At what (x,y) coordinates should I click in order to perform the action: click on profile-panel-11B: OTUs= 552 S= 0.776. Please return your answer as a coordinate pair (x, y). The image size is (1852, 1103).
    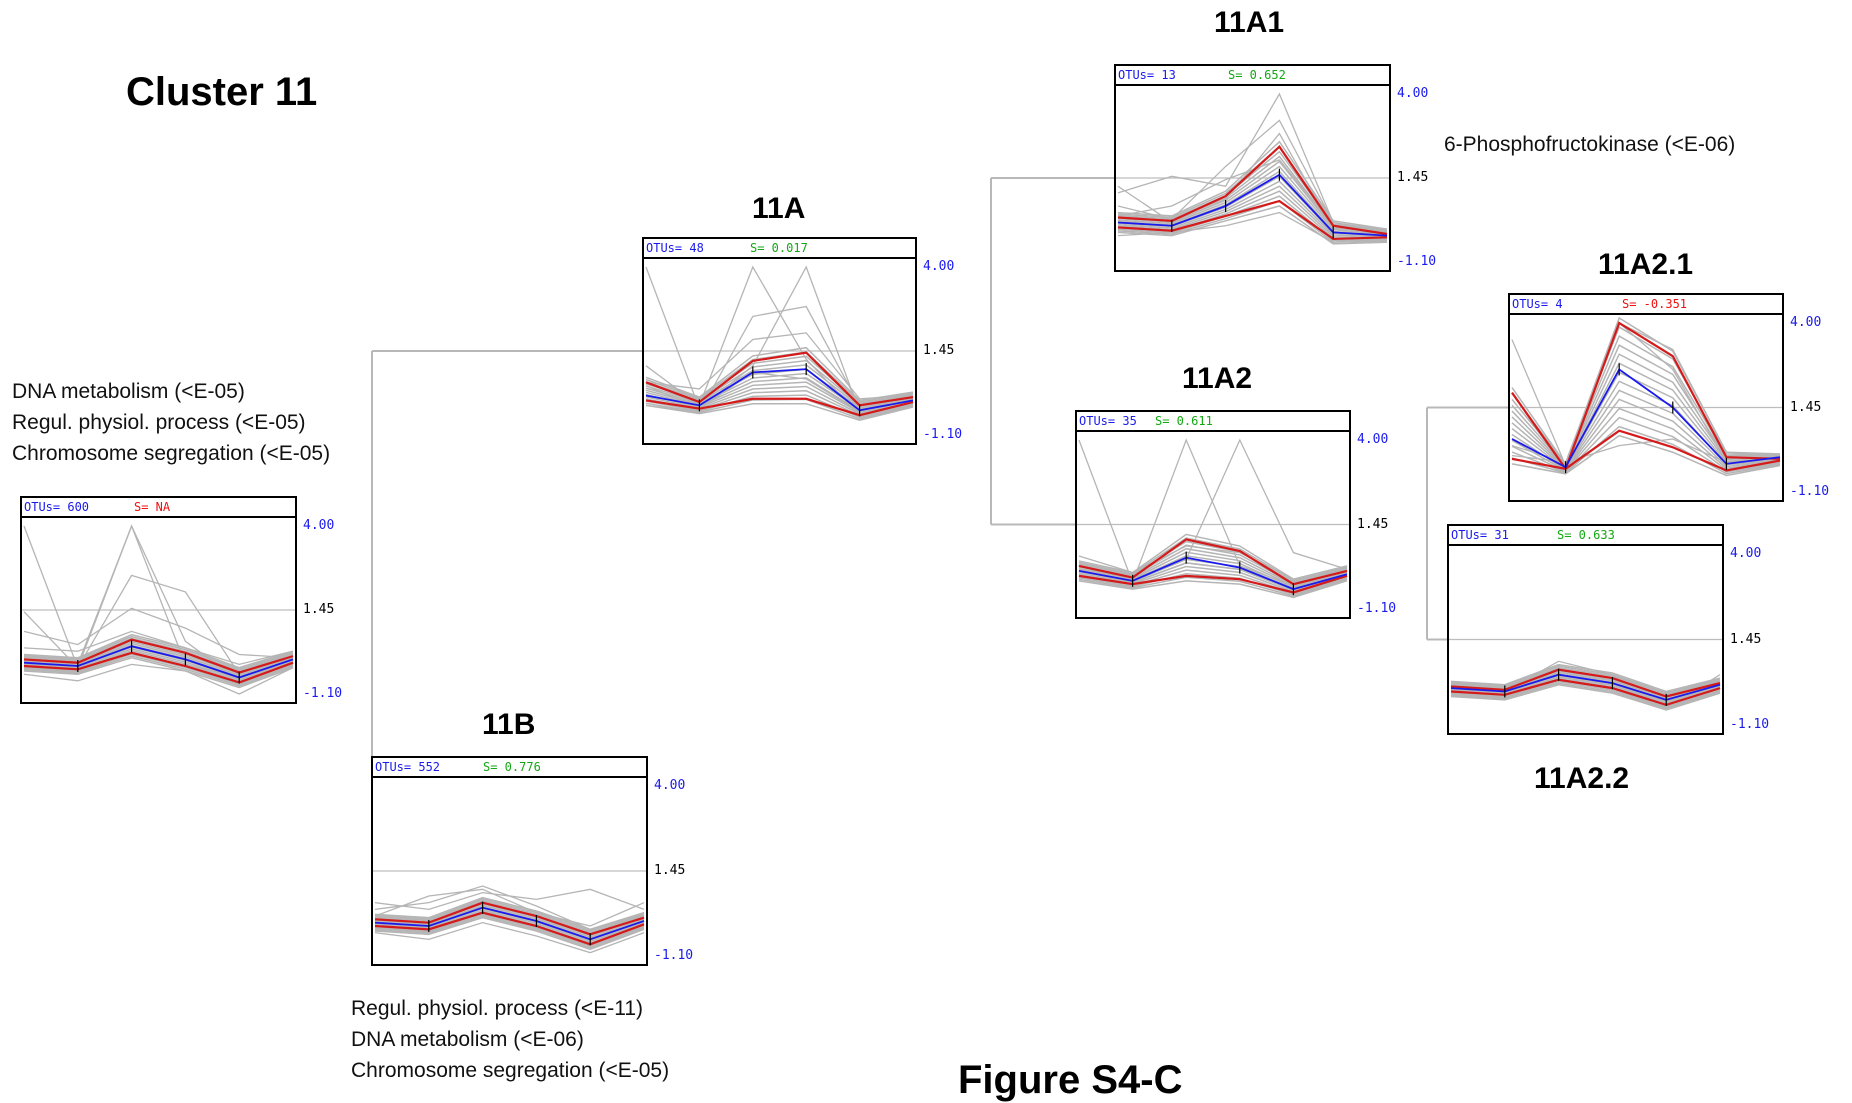
    Looking at the image, I should click on (509, 861).